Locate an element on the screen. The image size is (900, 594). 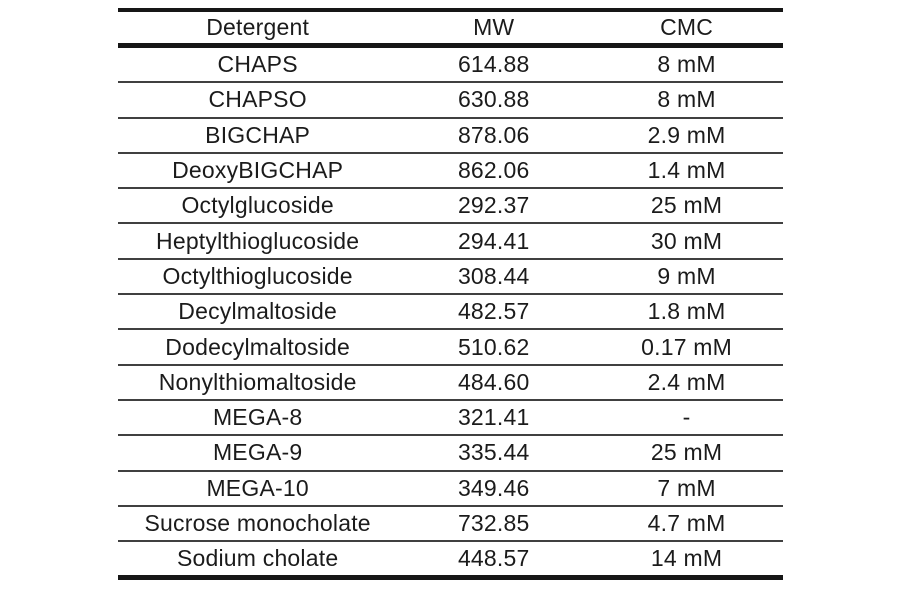
cell-detergent-name: Dodecylmaltoside is located at coordinates (258, 347).